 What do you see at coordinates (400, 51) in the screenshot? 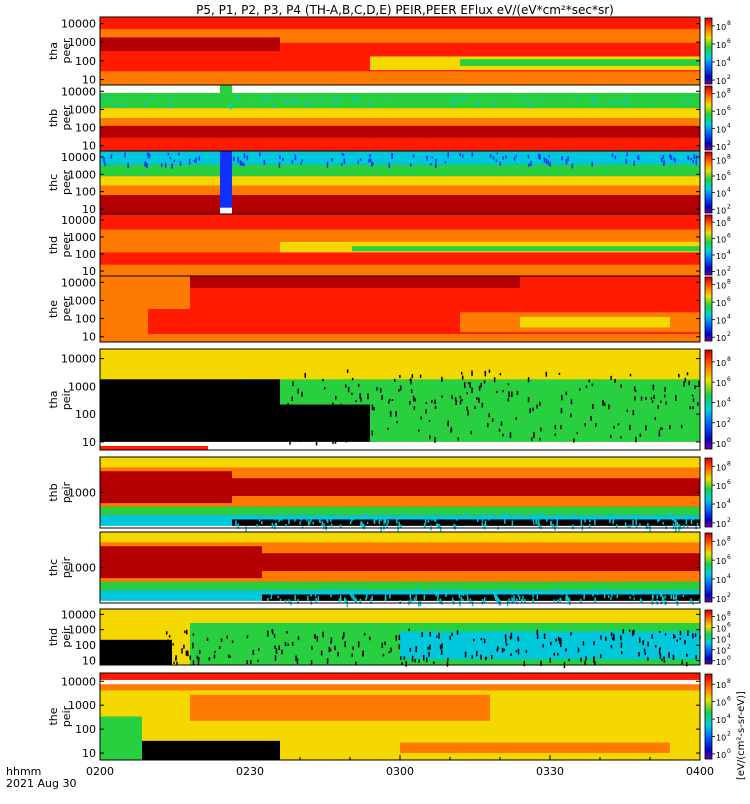
I see `heatmap-tha_peer` at bounding box center [400, 51].